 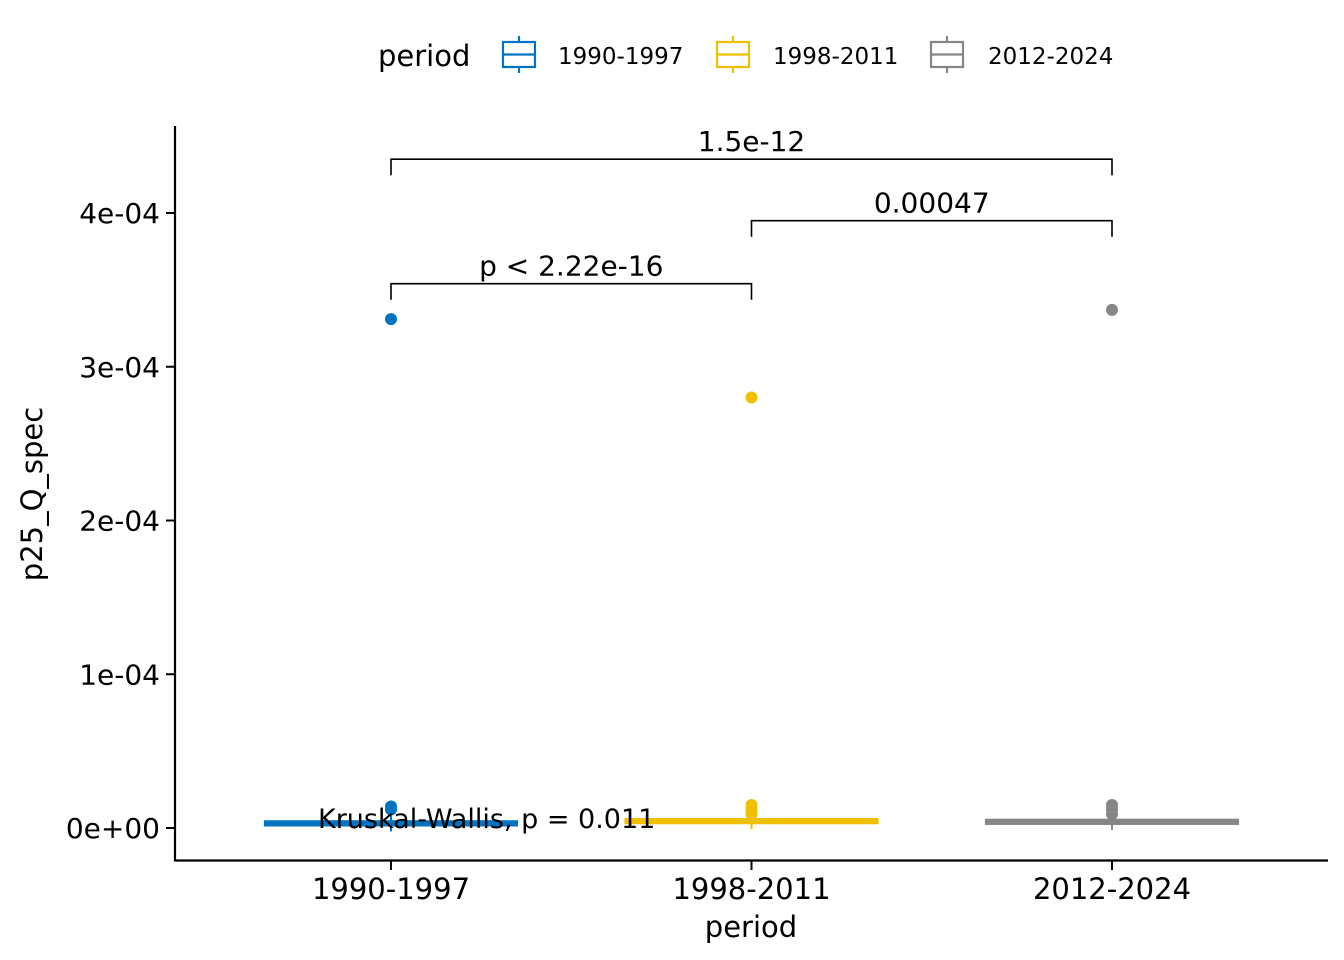 I want to click on y-tick-label: 4e-04, so click(x=119, y=213).